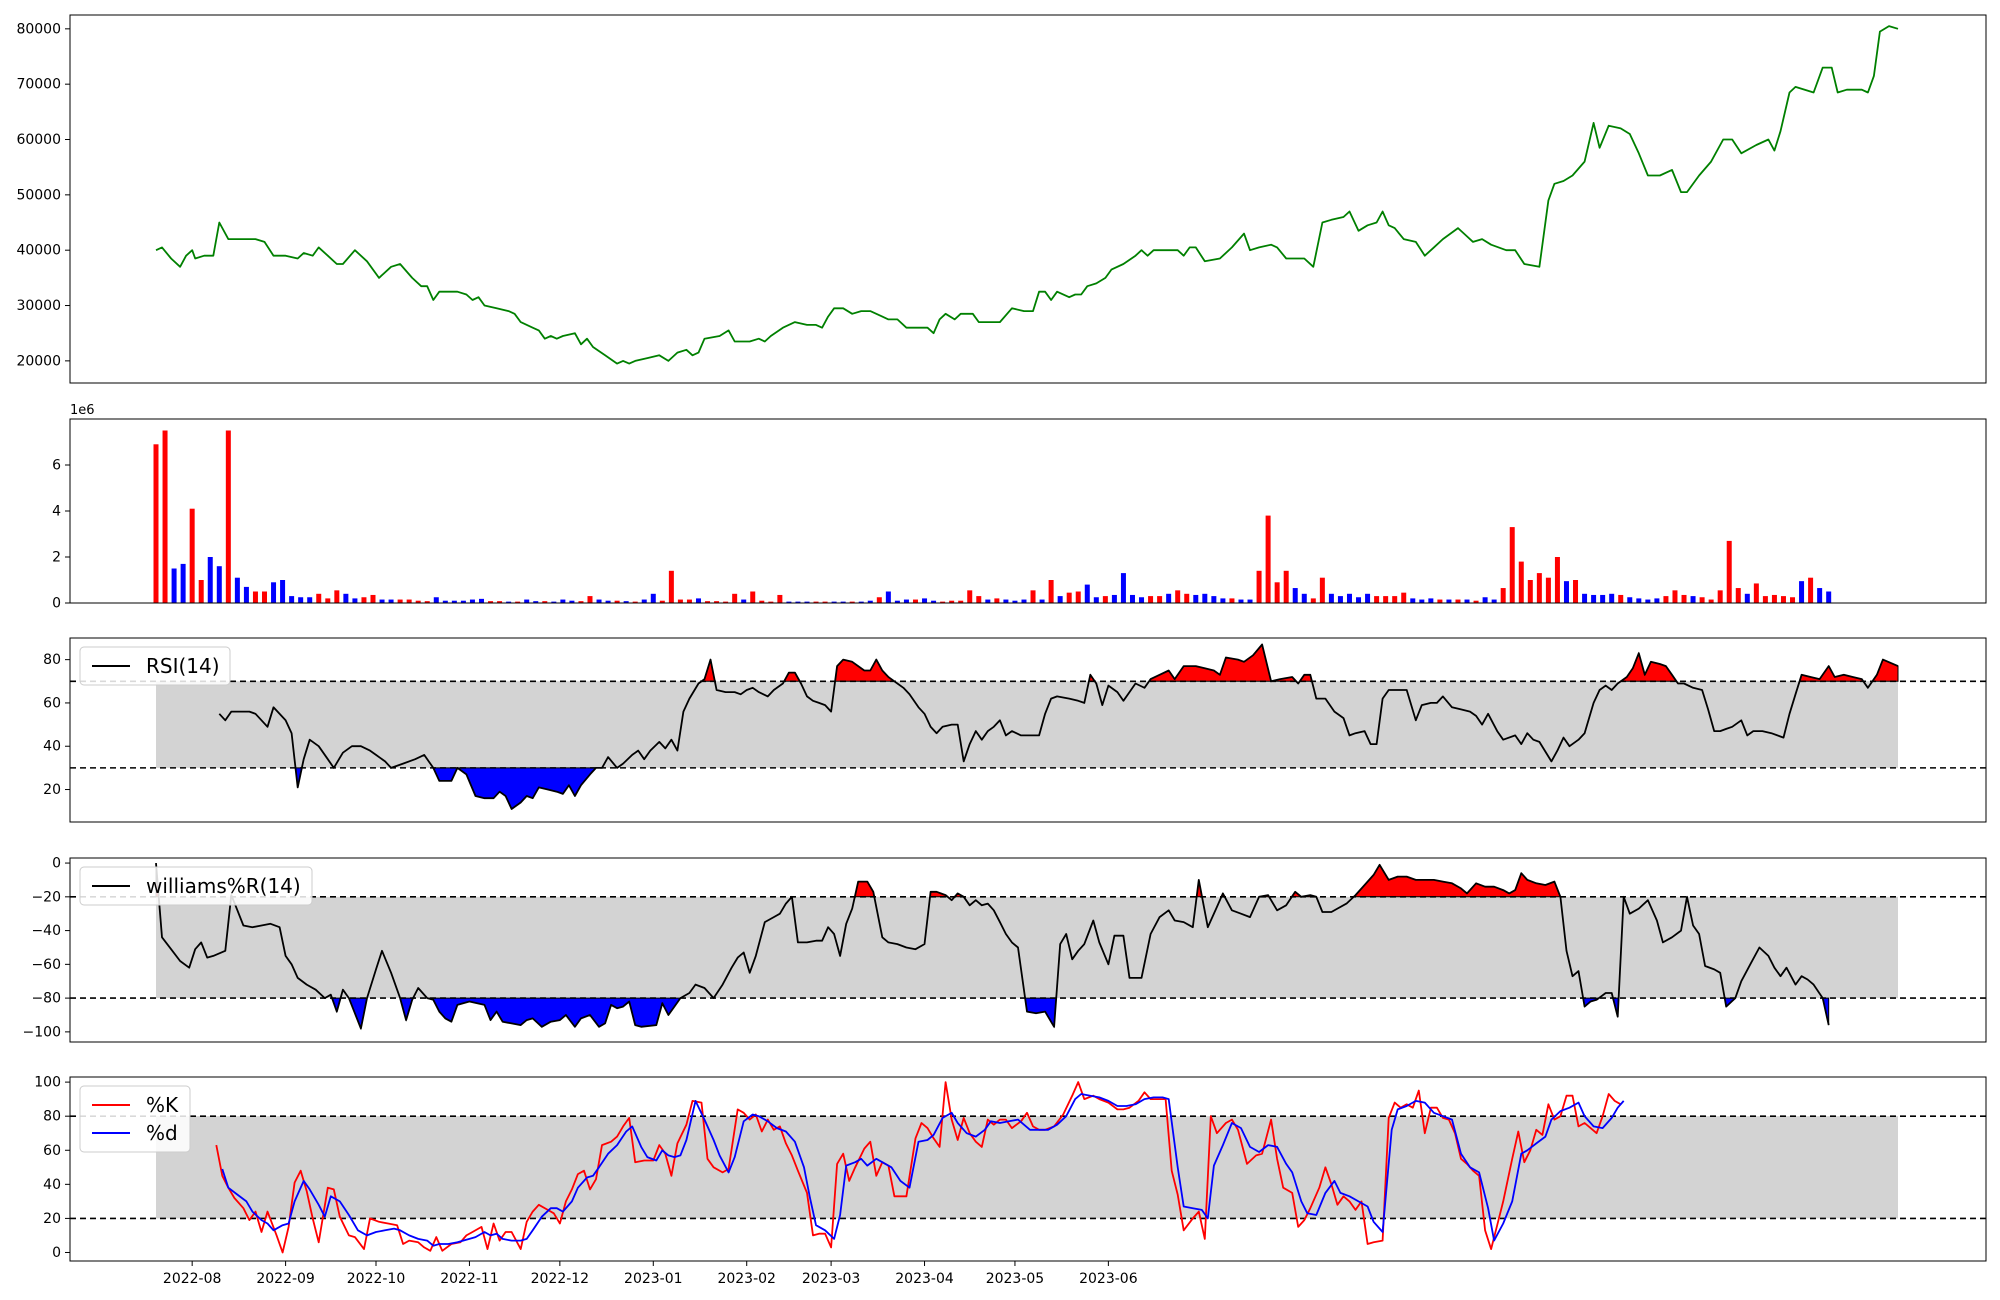 This screenshot has height=1300, width=2000. What do you see at coordinates (56, 466) in the screenshot?
I see `y-tick-label: 6` at bounding box center [56, 466].